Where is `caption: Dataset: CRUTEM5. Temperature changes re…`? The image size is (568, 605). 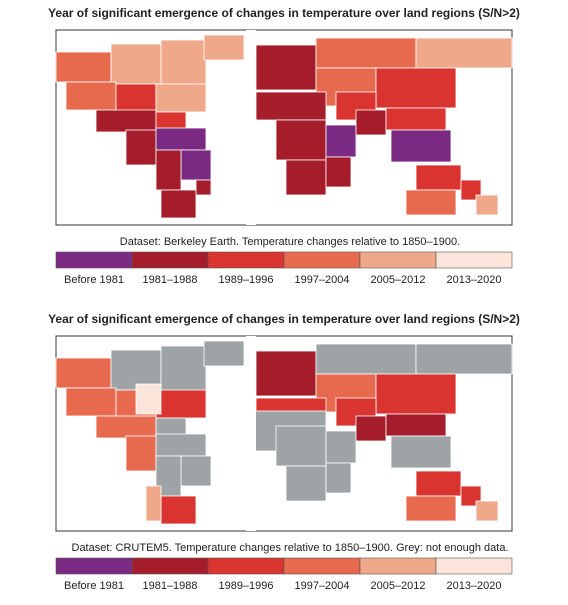
caption: Dataset: CRUTEM5. Temperature changes re… is located at coordinates (290, 548).